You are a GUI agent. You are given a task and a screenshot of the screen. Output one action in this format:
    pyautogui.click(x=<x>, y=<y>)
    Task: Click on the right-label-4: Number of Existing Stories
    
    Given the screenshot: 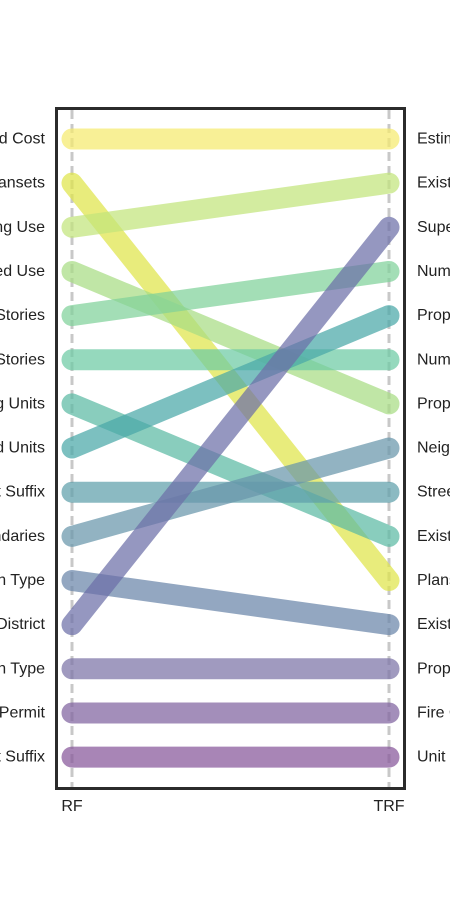 What is the action you would take?
    pyautogui.click(x=433, y=271)
    